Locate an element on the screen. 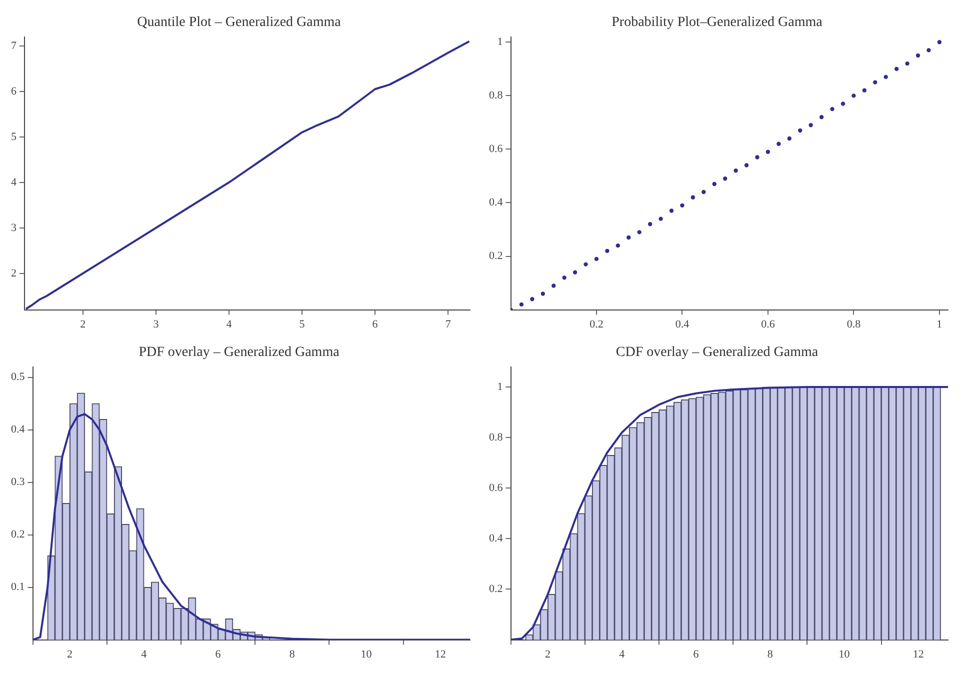 This screenshot has height=676, width=966. chart-title: CDF overlay – Generalized Gamma is located at coordinates (717, 352).